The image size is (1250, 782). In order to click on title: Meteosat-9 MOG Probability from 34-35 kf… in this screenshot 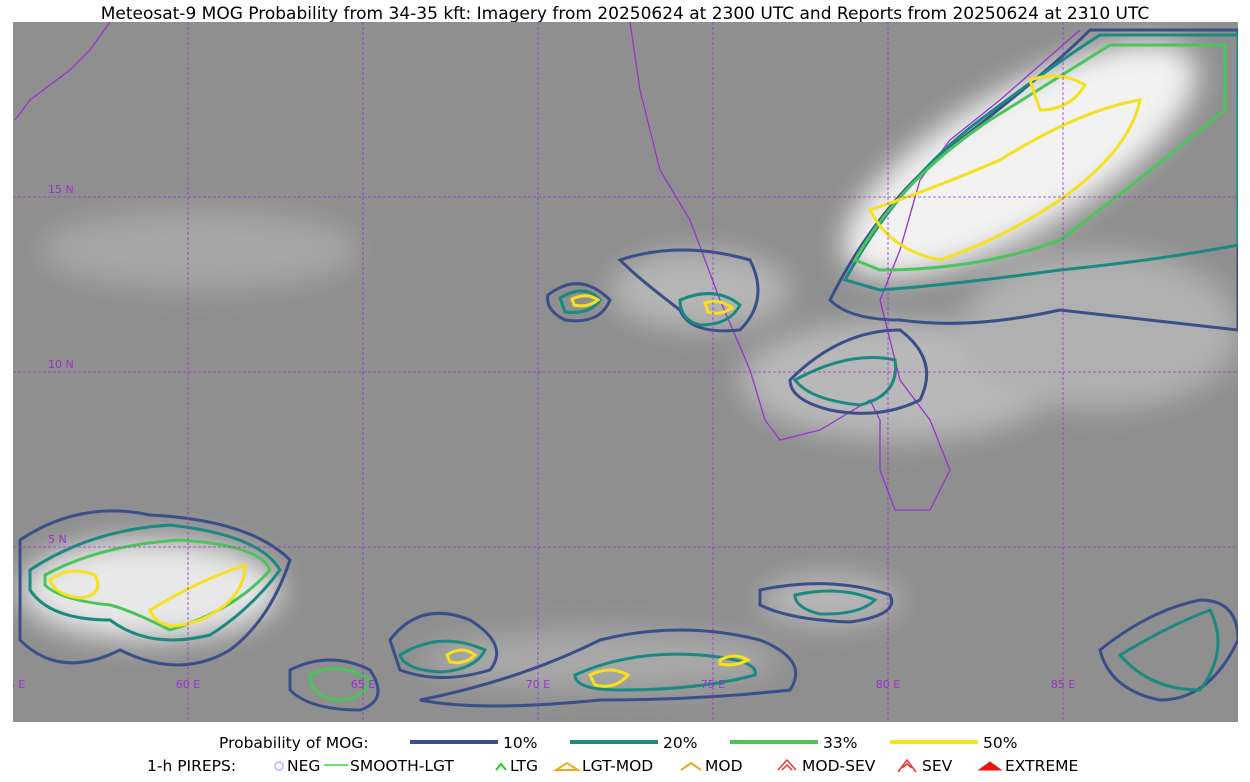, I will do `click(625, 14)`.